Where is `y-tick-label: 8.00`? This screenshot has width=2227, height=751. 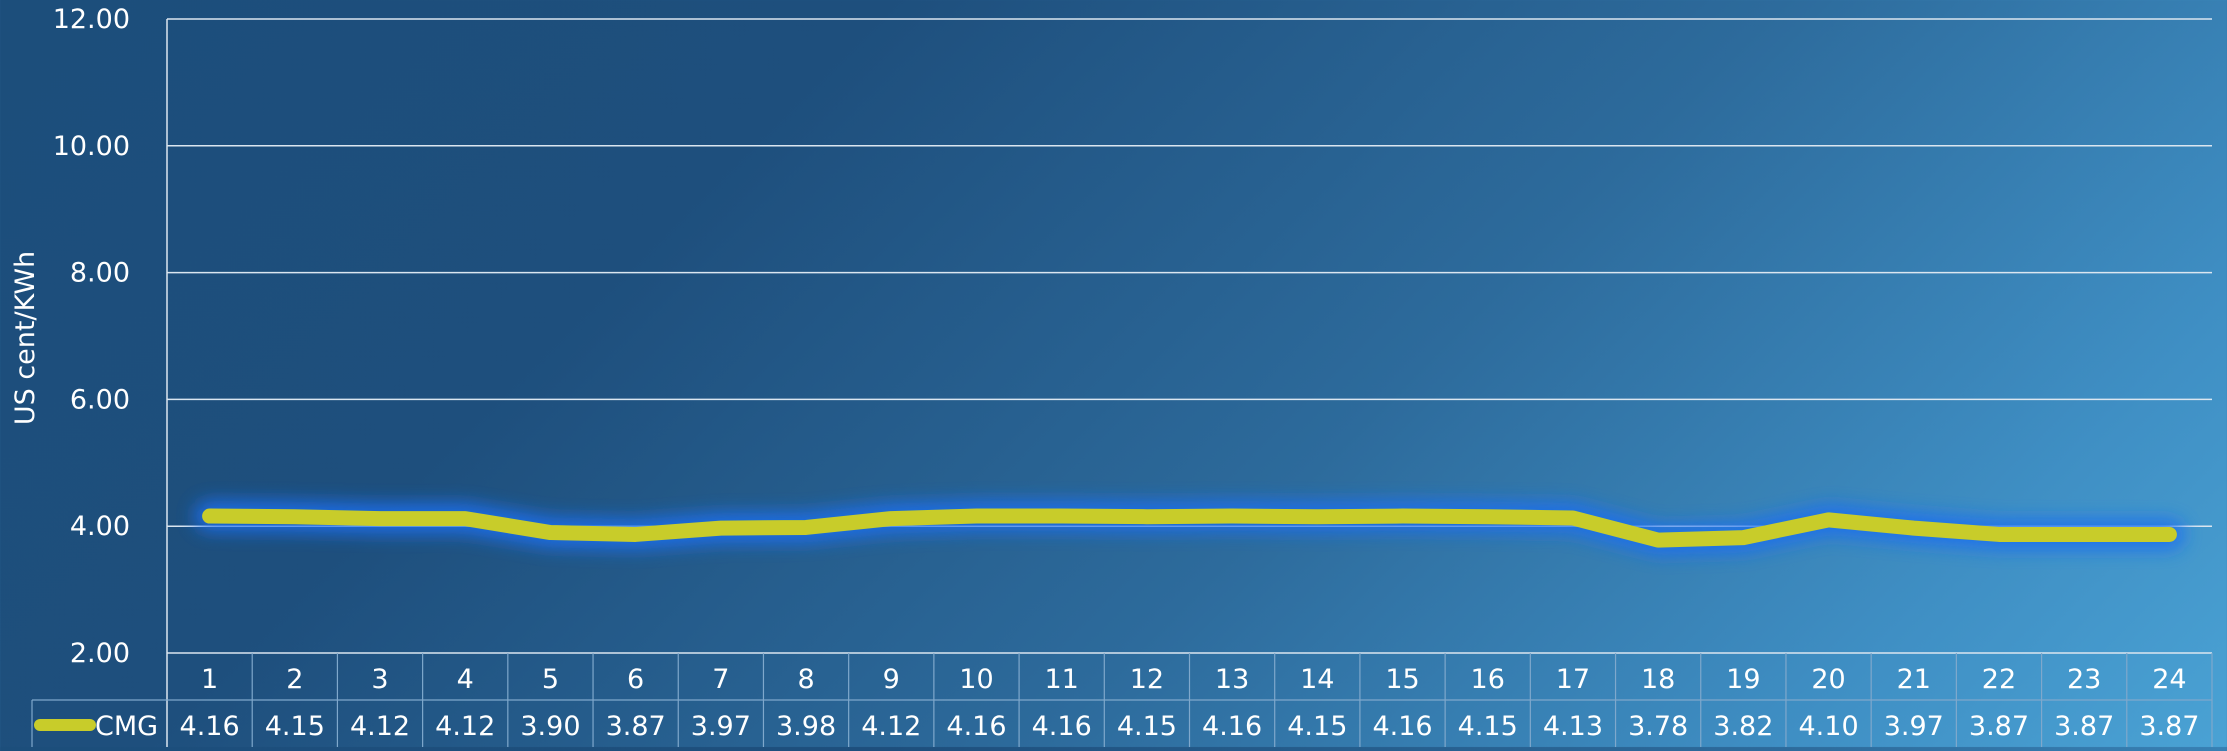
y-tick-label: 8.00 is located at coordinates (100, 273).